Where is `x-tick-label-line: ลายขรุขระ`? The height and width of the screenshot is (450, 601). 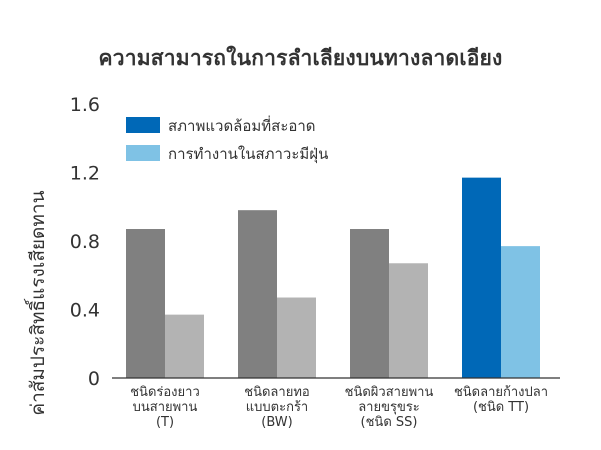 x-tick-label-line: ลายขรุขระ is located at coordinates (389, 407).